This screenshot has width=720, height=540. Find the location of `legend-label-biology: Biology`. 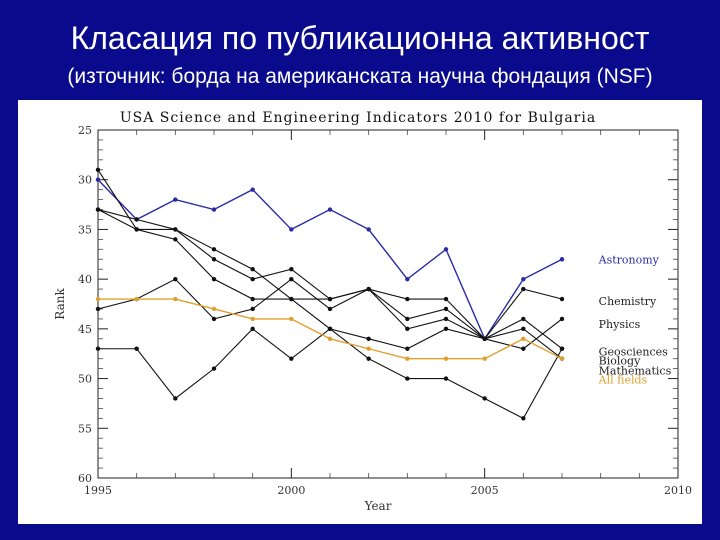

legend-label-biology: Biology is located at coordinates (620, 361).